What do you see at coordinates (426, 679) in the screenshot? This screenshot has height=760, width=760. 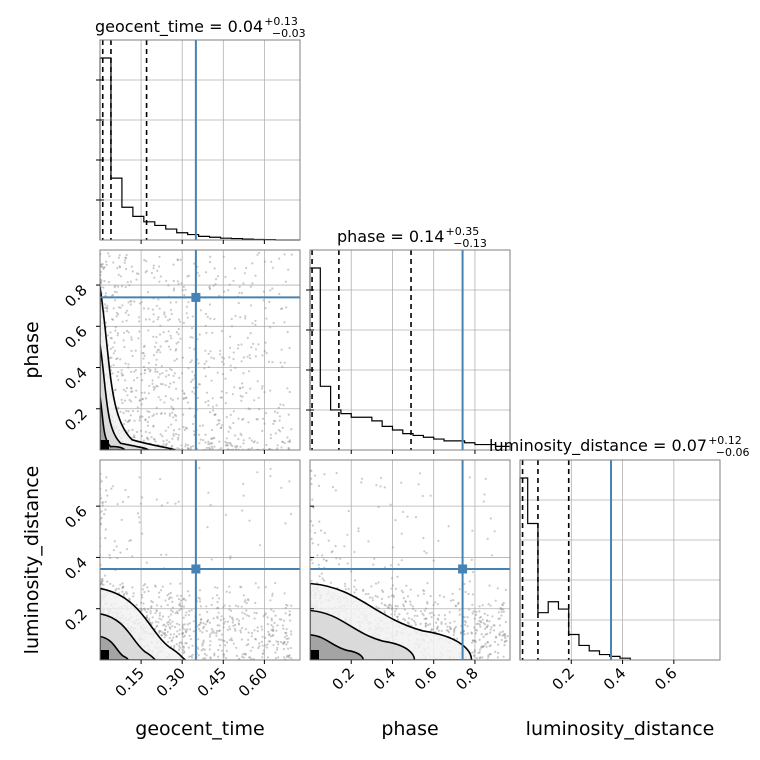 I see `x-tick-label: 0.6` at bounding box center [426, 679].